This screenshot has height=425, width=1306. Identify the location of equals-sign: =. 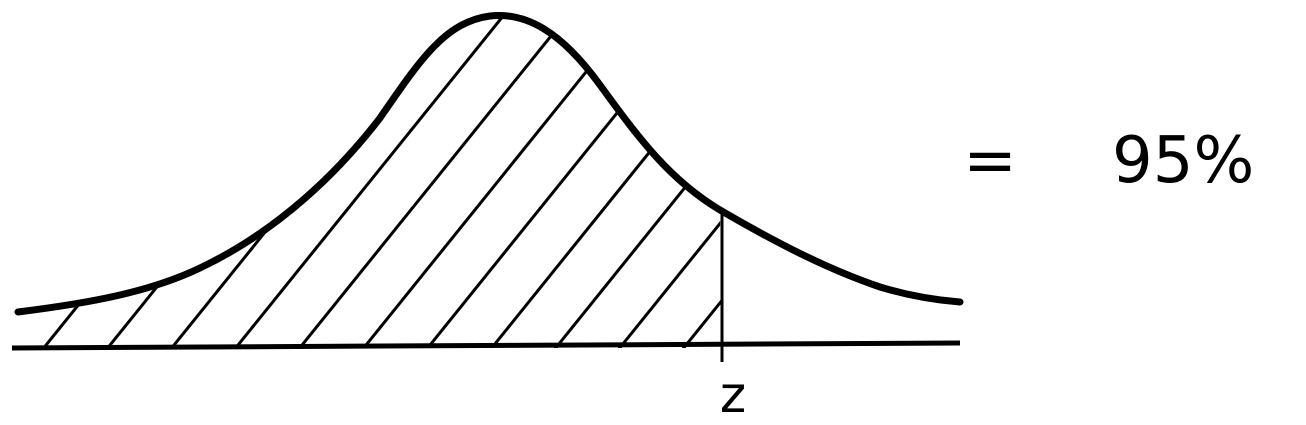
(990, 161).